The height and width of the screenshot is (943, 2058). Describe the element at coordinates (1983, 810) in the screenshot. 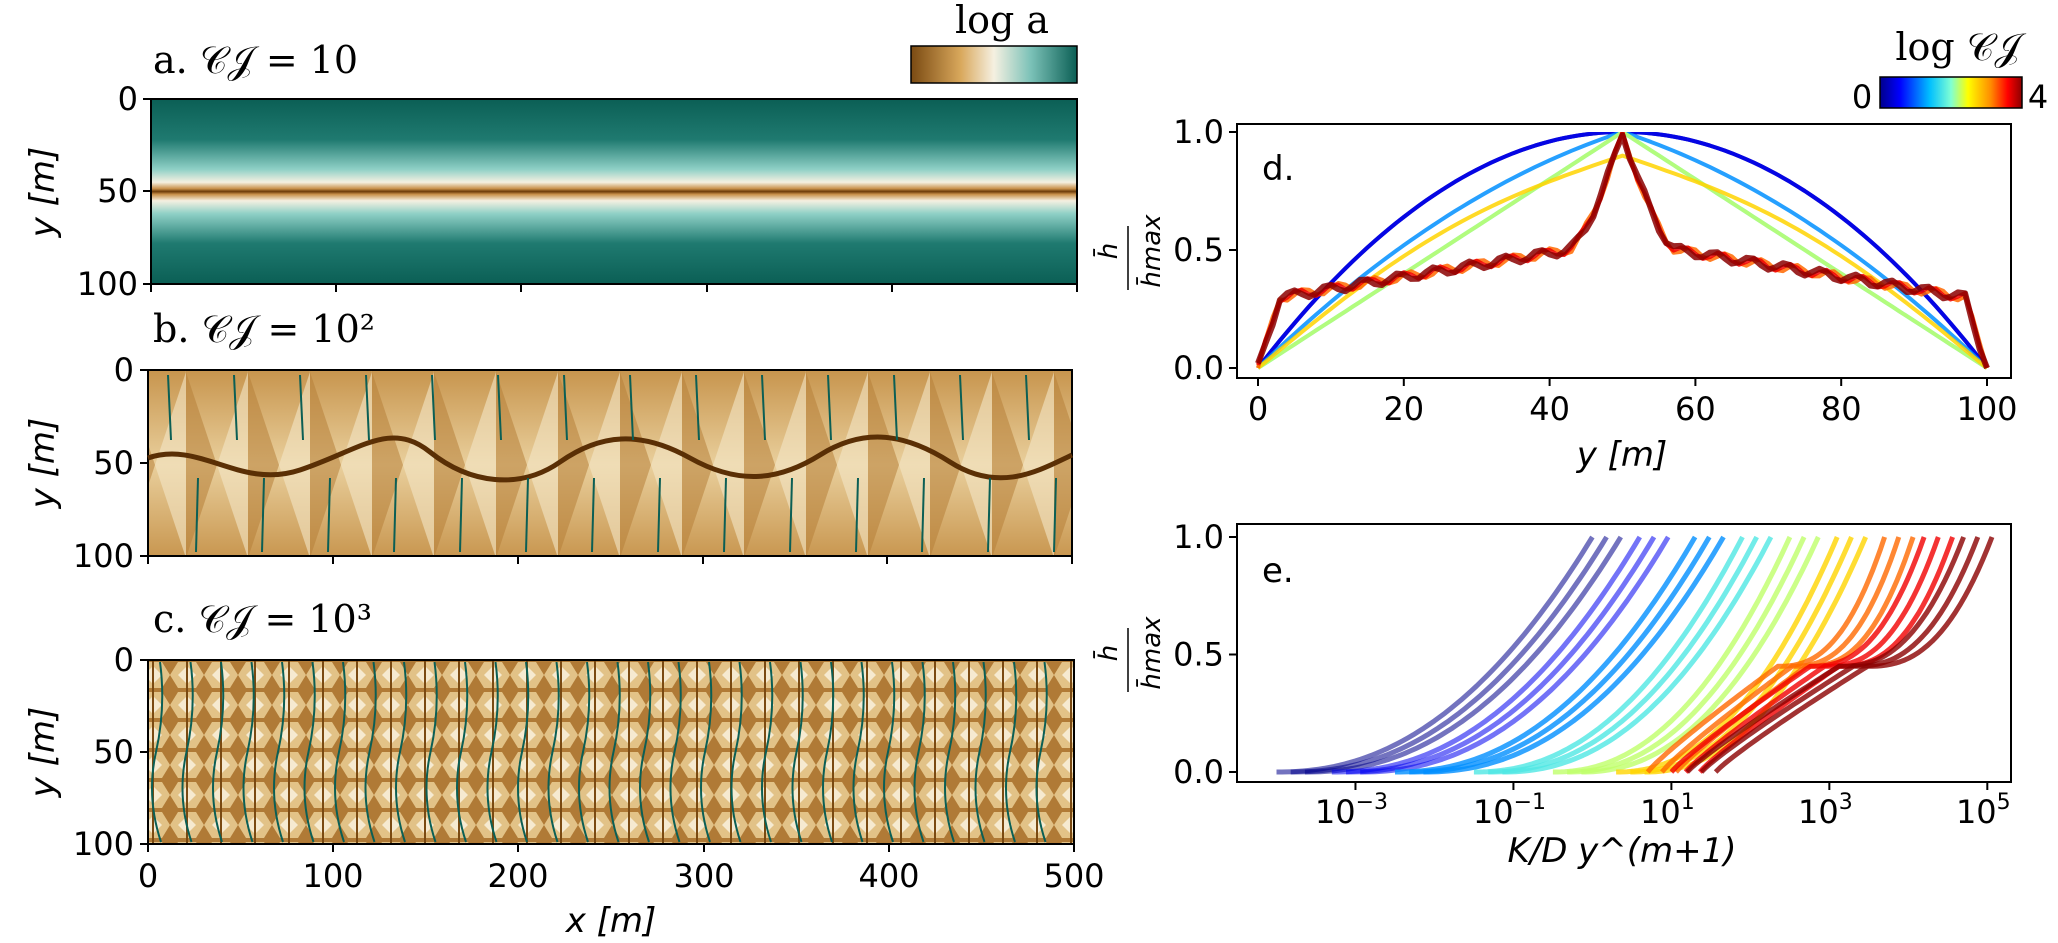

I see `xtick-e: 10⁵` at that location.